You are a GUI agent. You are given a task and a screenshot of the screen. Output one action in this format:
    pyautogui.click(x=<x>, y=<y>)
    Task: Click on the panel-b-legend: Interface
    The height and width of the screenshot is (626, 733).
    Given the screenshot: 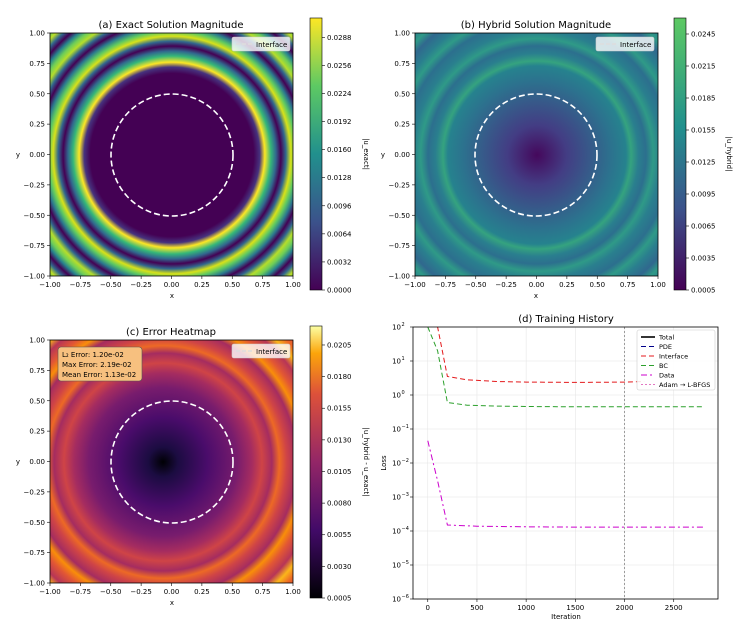 What is the action you would take?
    pyautogui.click(x=625, y=44)
    